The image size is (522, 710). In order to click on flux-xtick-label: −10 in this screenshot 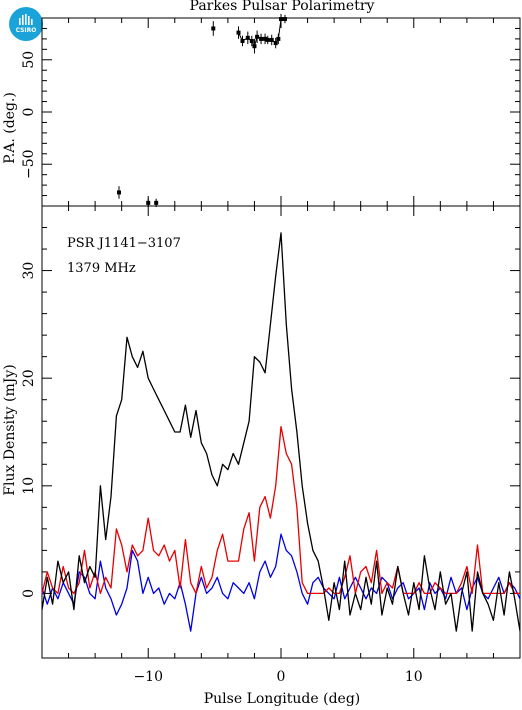, I will do `click(148, 677)`.